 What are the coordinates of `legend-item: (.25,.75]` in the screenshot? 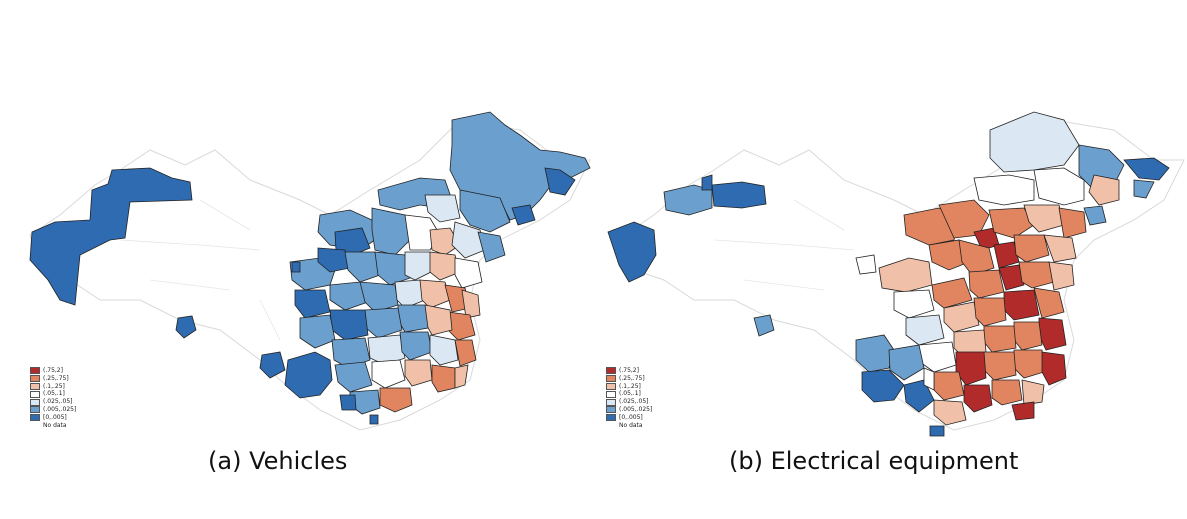 It's located at (629, 379).